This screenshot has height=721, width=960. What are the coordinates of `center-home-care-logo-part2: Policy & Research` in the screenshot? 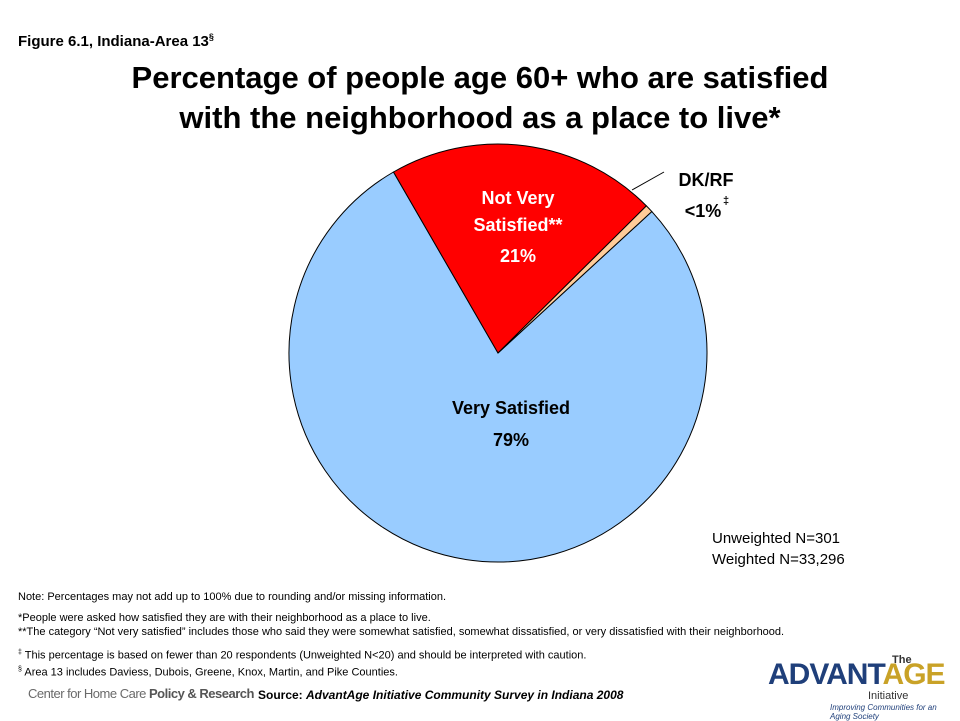 It's located at (201, 693).